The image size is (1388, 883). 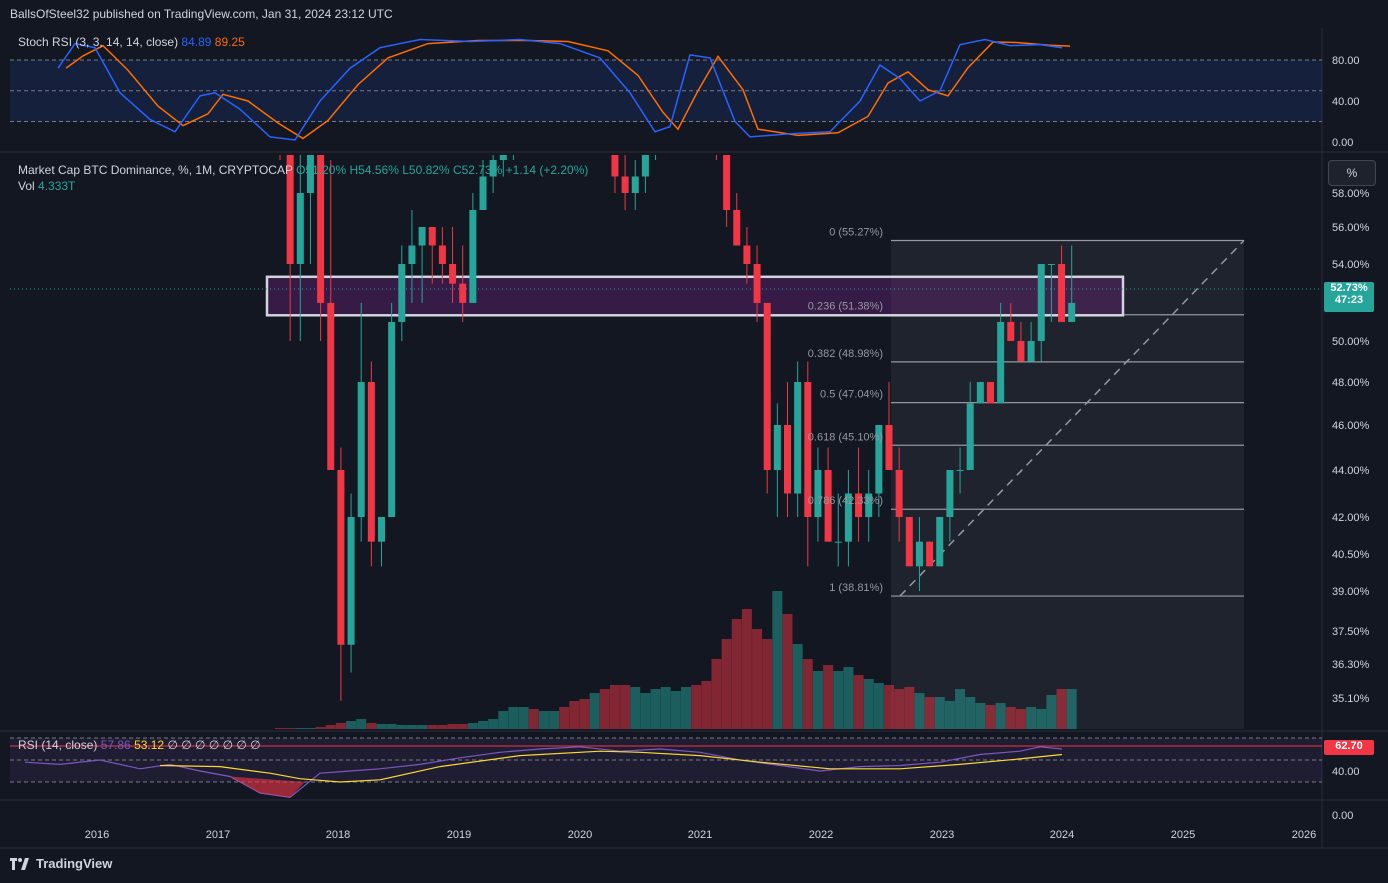 I want to click on ohlc-open: O51.20%, so click(x=321, y=170).